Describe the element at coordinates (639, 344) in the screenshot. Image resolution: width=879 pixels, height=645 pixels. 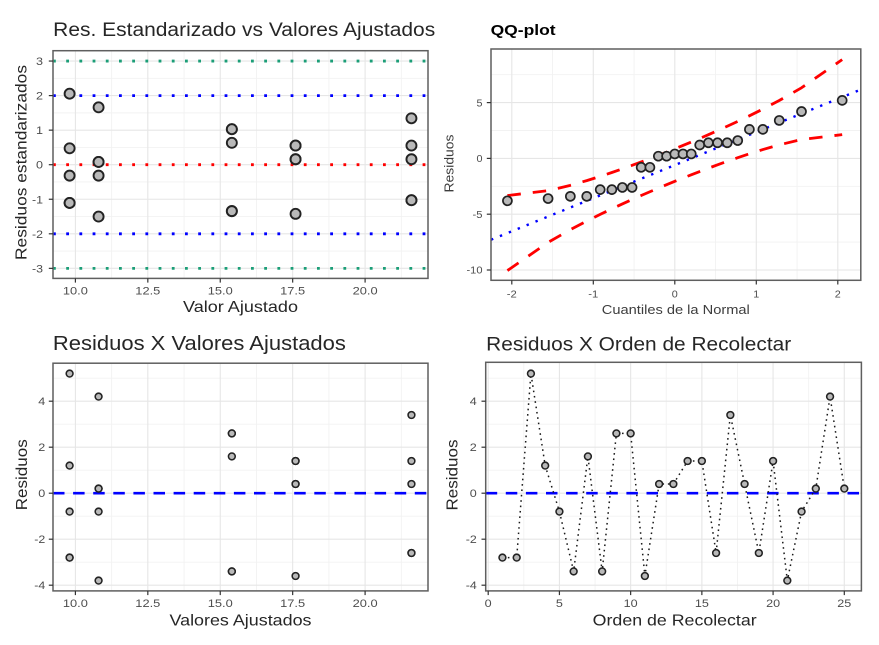
I see `svg-text: Residuos X Orden de Recolectar` at that location.